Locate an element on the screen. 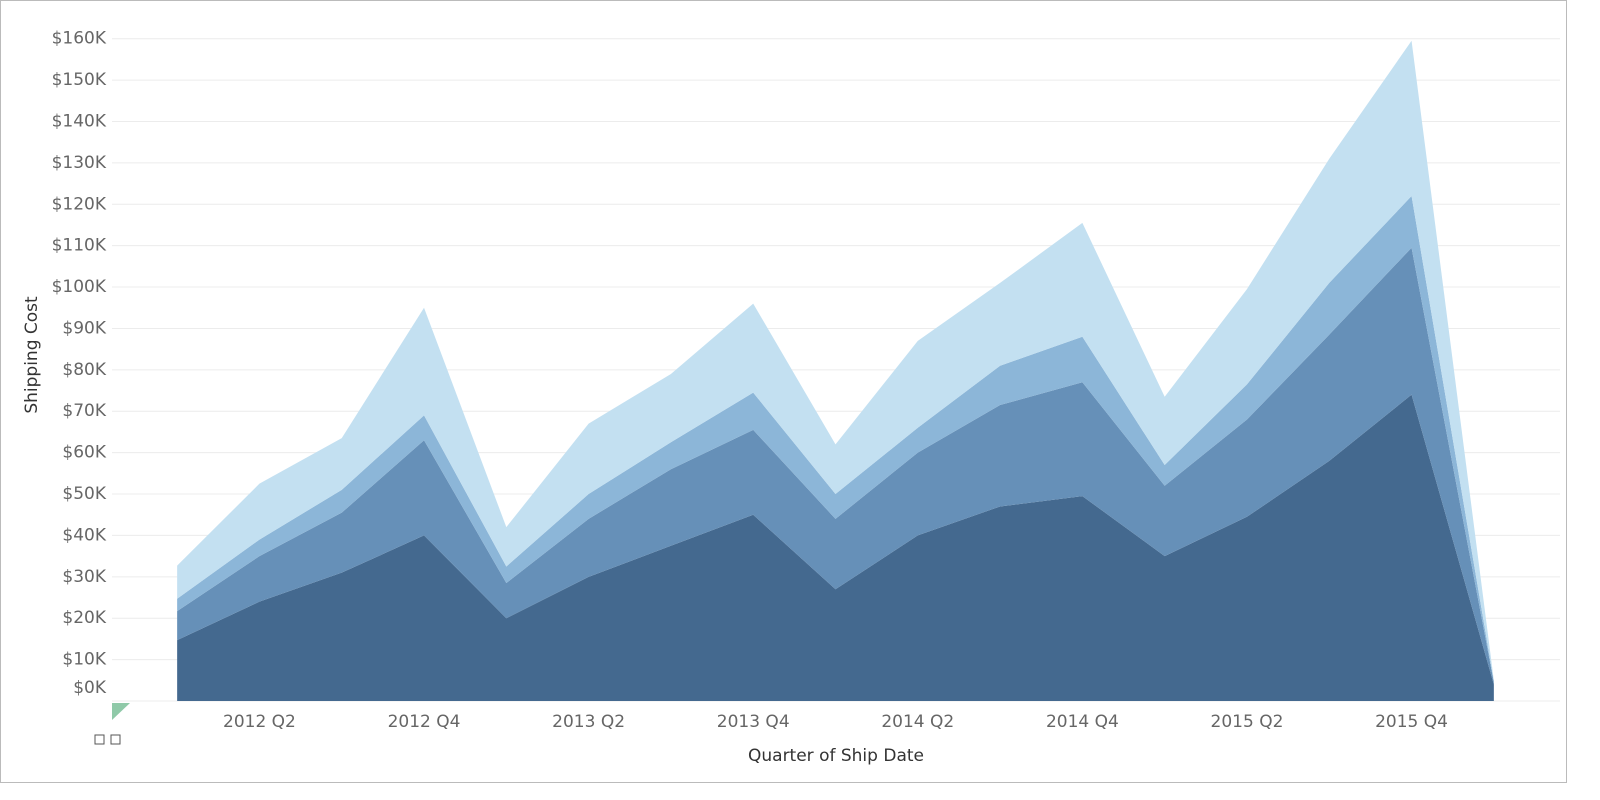 This screenshot has width=1600, height=800. y-axis-title: Shipping Cost is located at coordinates (32, 355).